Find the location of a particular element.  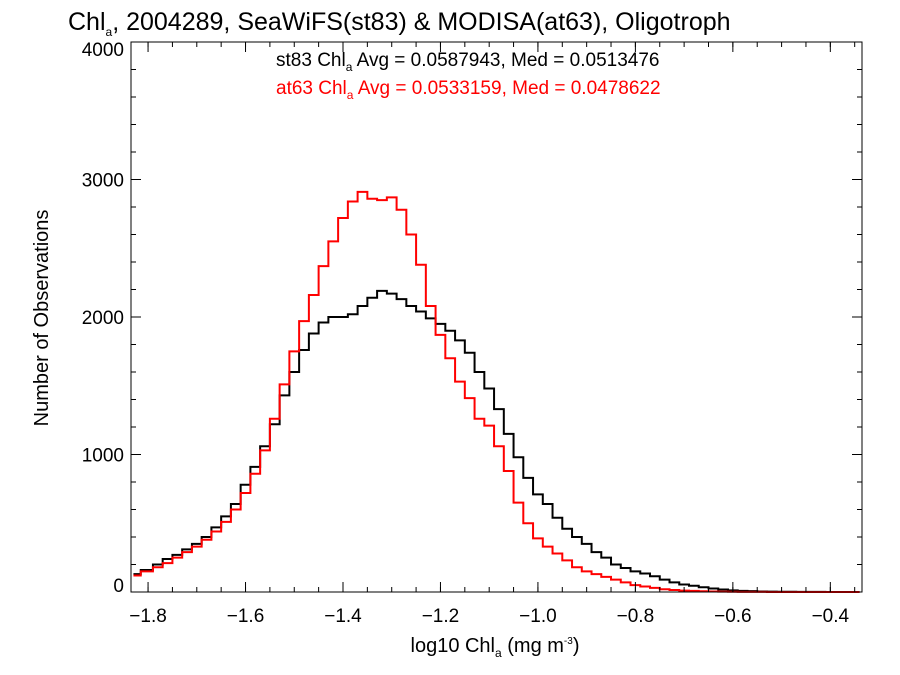

legend-at63-sub: a is located at coordinates (350, 95).